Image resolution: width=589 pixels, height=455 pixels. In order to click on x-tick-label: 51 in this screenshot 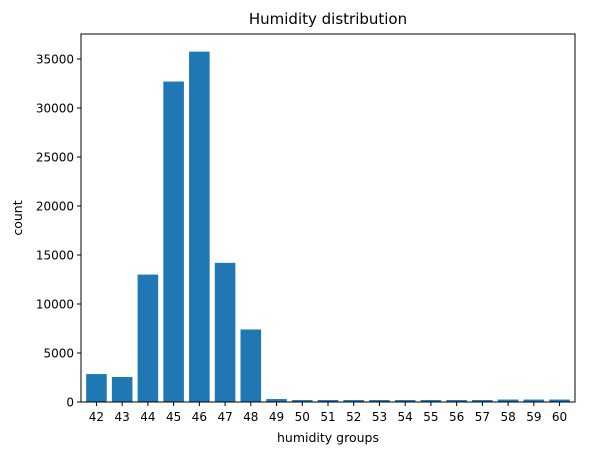, I will do `click(327, 417)`.